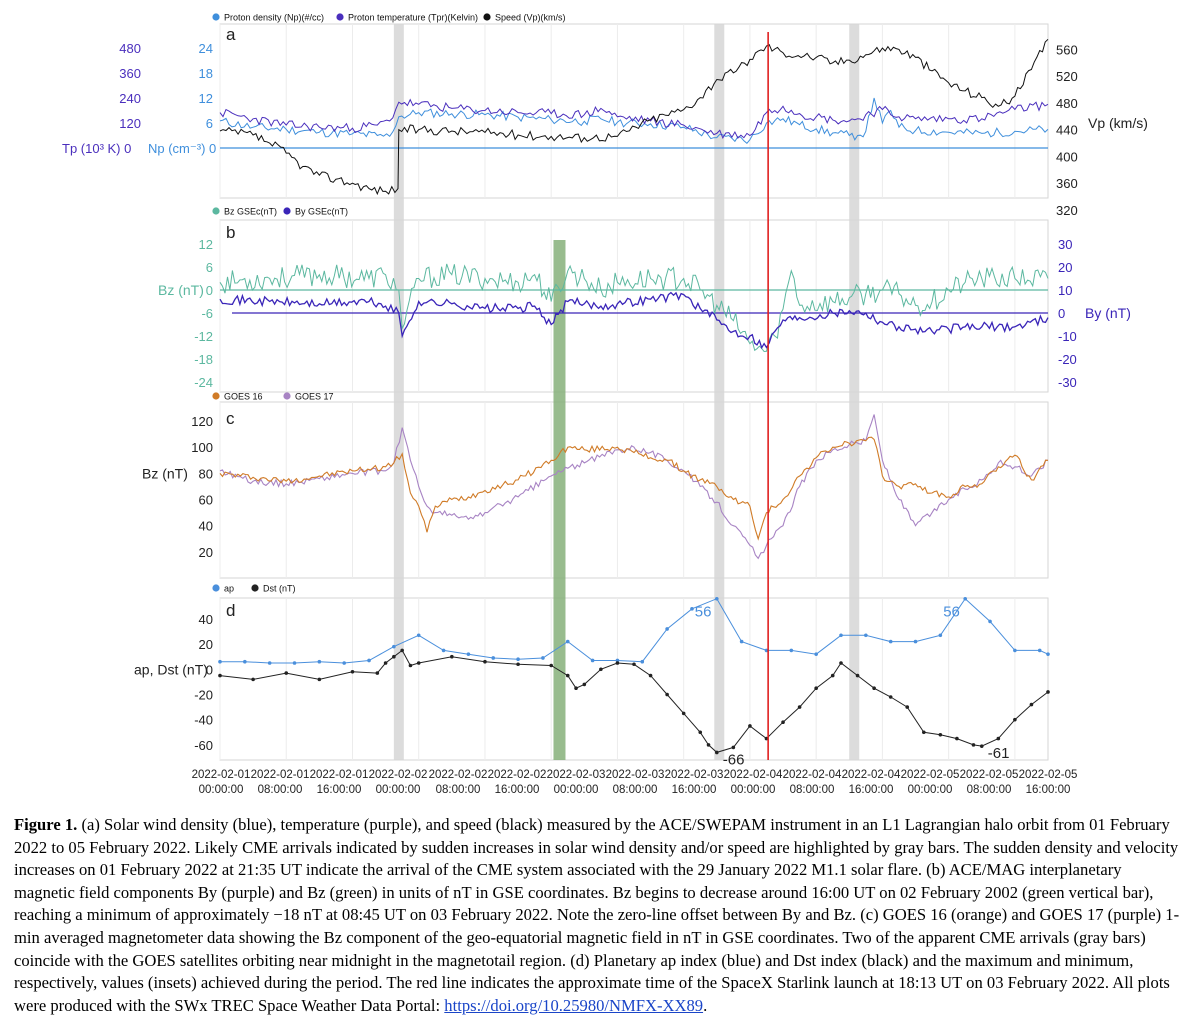 This screenshot has height=1027, width=1200. What do you see at coordinates (1067, 359) in the screenshot?
I see `tick-by: -20` at bounding box center [1067, 359].